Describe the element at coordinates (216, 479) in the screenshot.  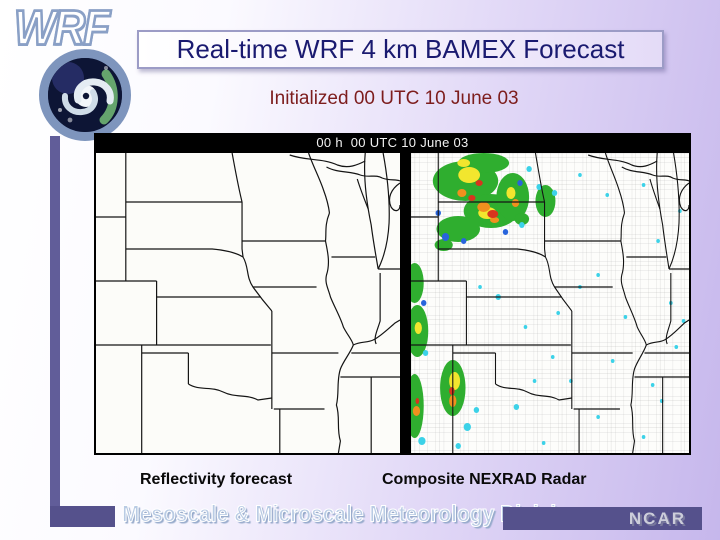
I see `left-panel-caption: Reflectivity forecast` at that location.